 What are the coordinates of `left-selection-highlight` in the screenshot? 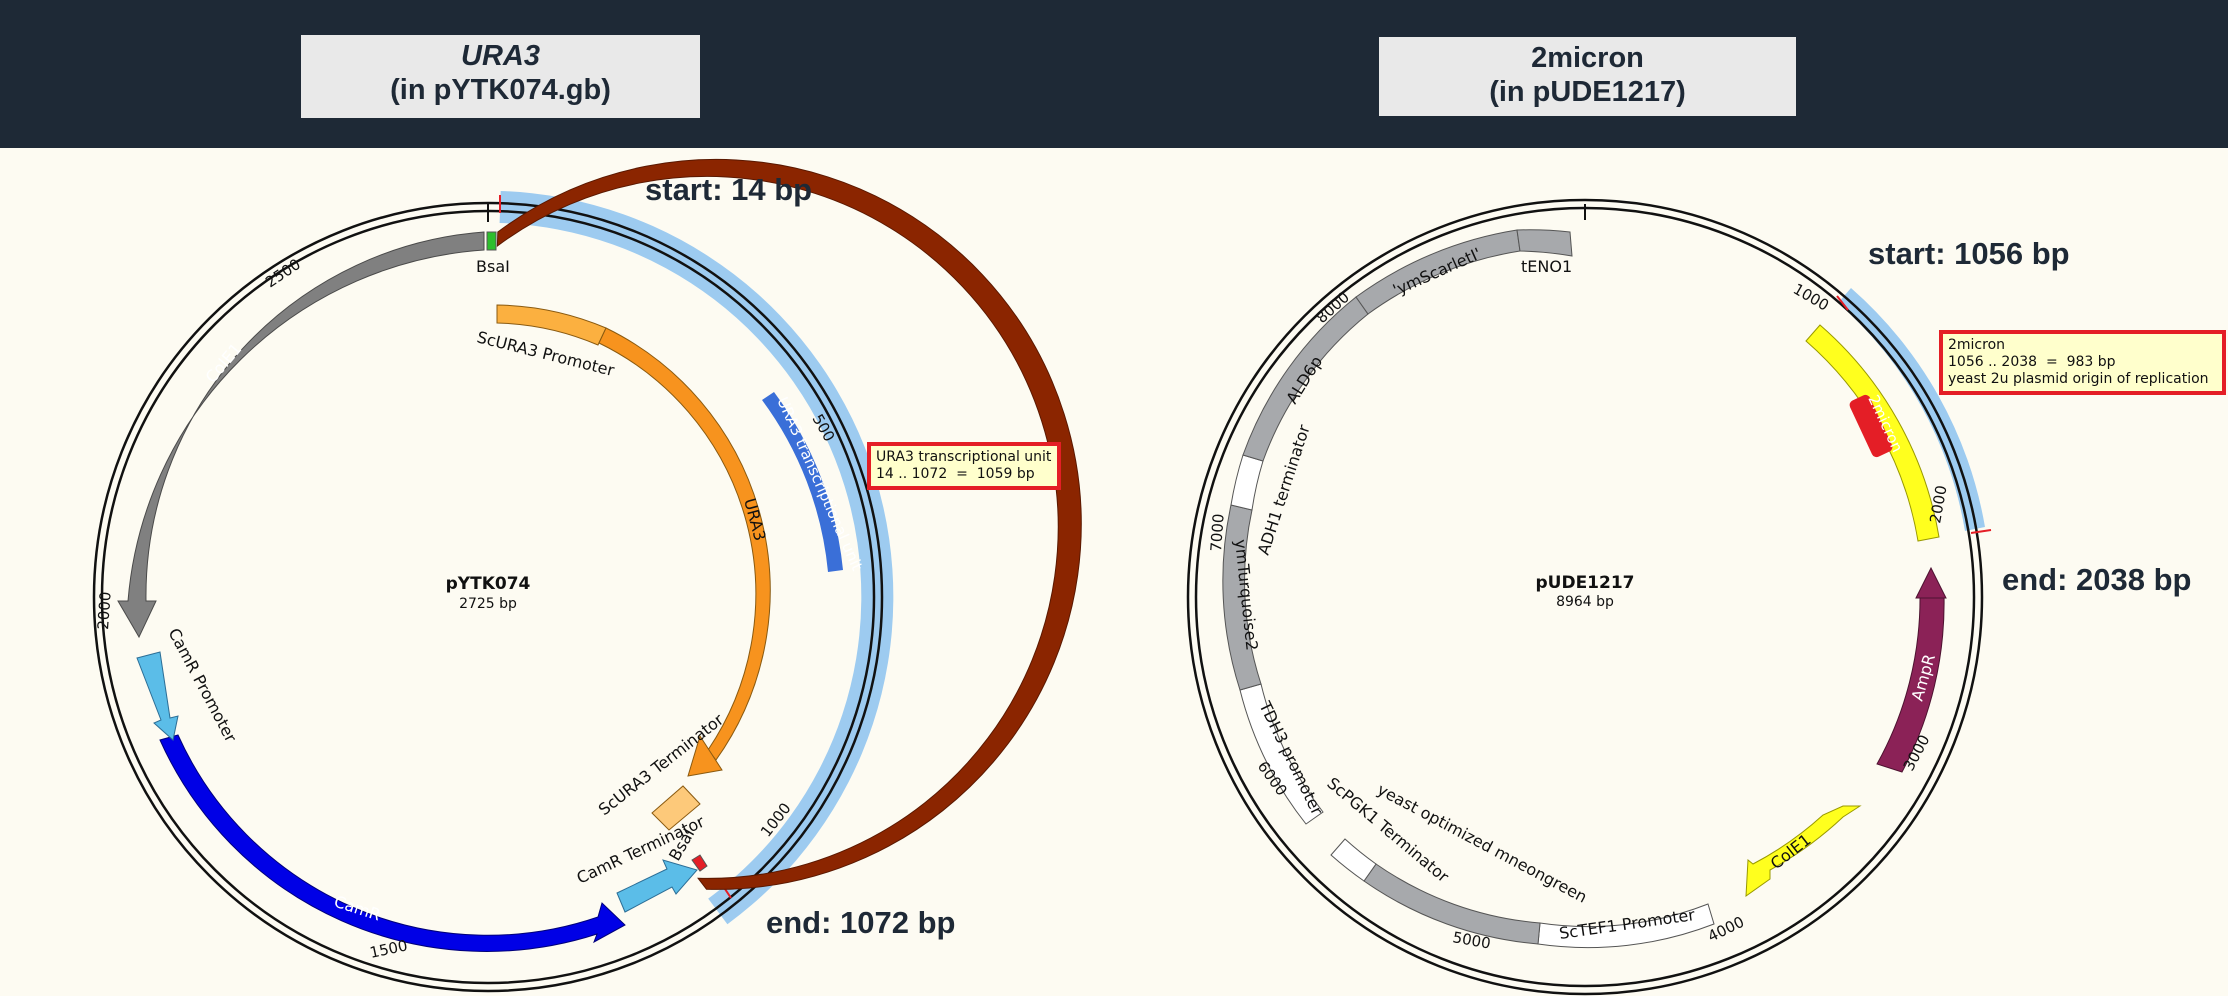 It's located at (696, 558).